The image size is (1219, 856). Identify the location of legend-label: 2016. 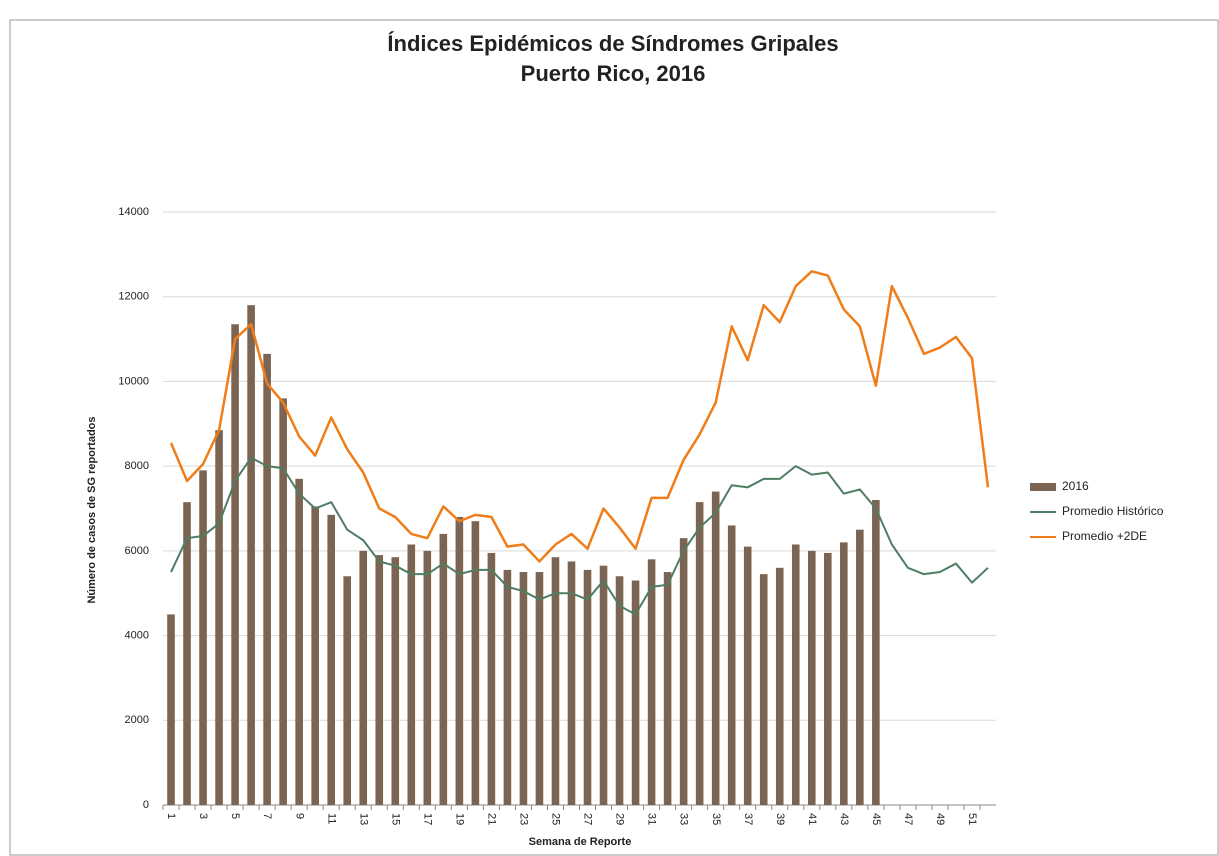
(1075, 486).